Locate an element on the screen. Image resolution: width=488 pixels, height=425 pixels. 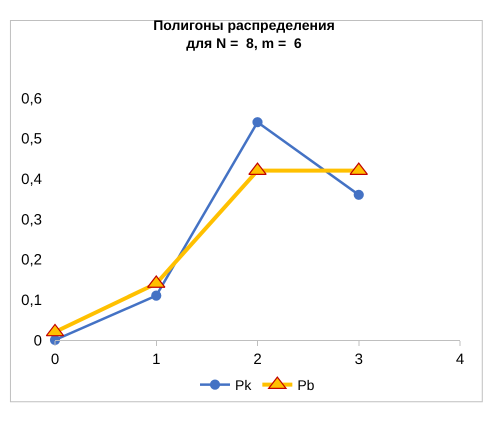
x-tick-label: 0 is located at coordinates (55, 359).